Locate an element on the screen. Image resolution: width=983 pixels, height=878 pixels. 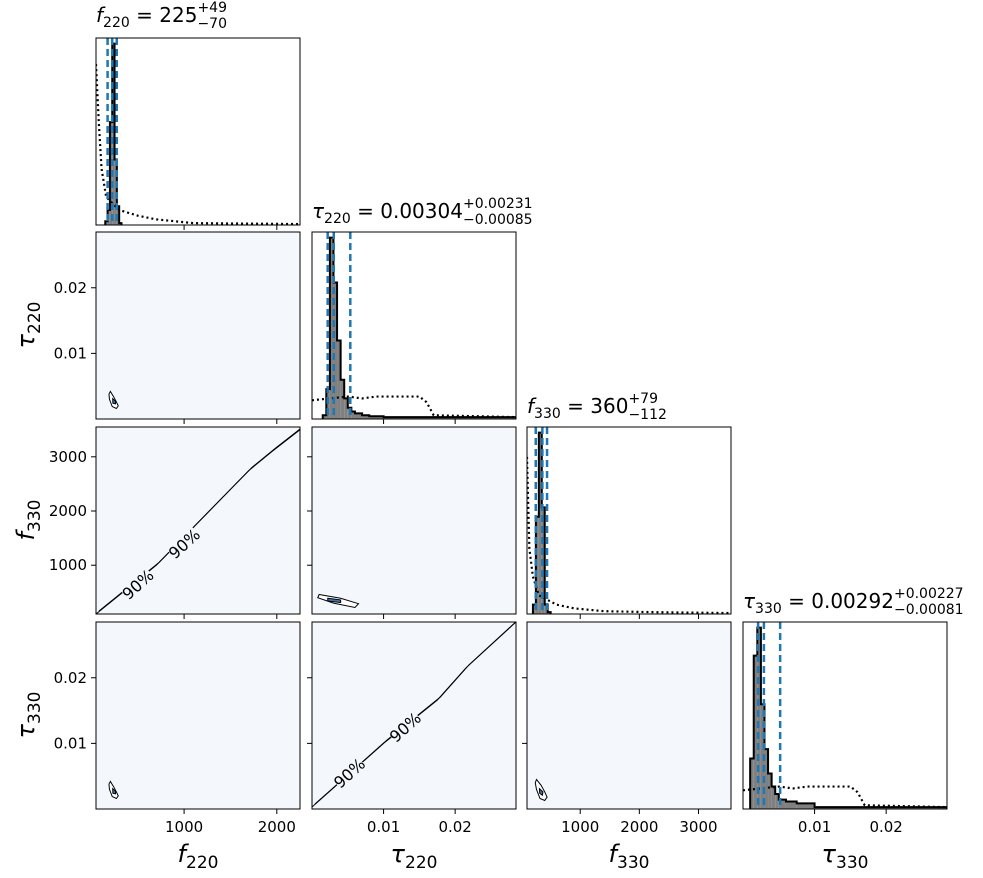
title-median: = 225 is located at coordinates (164, 15).